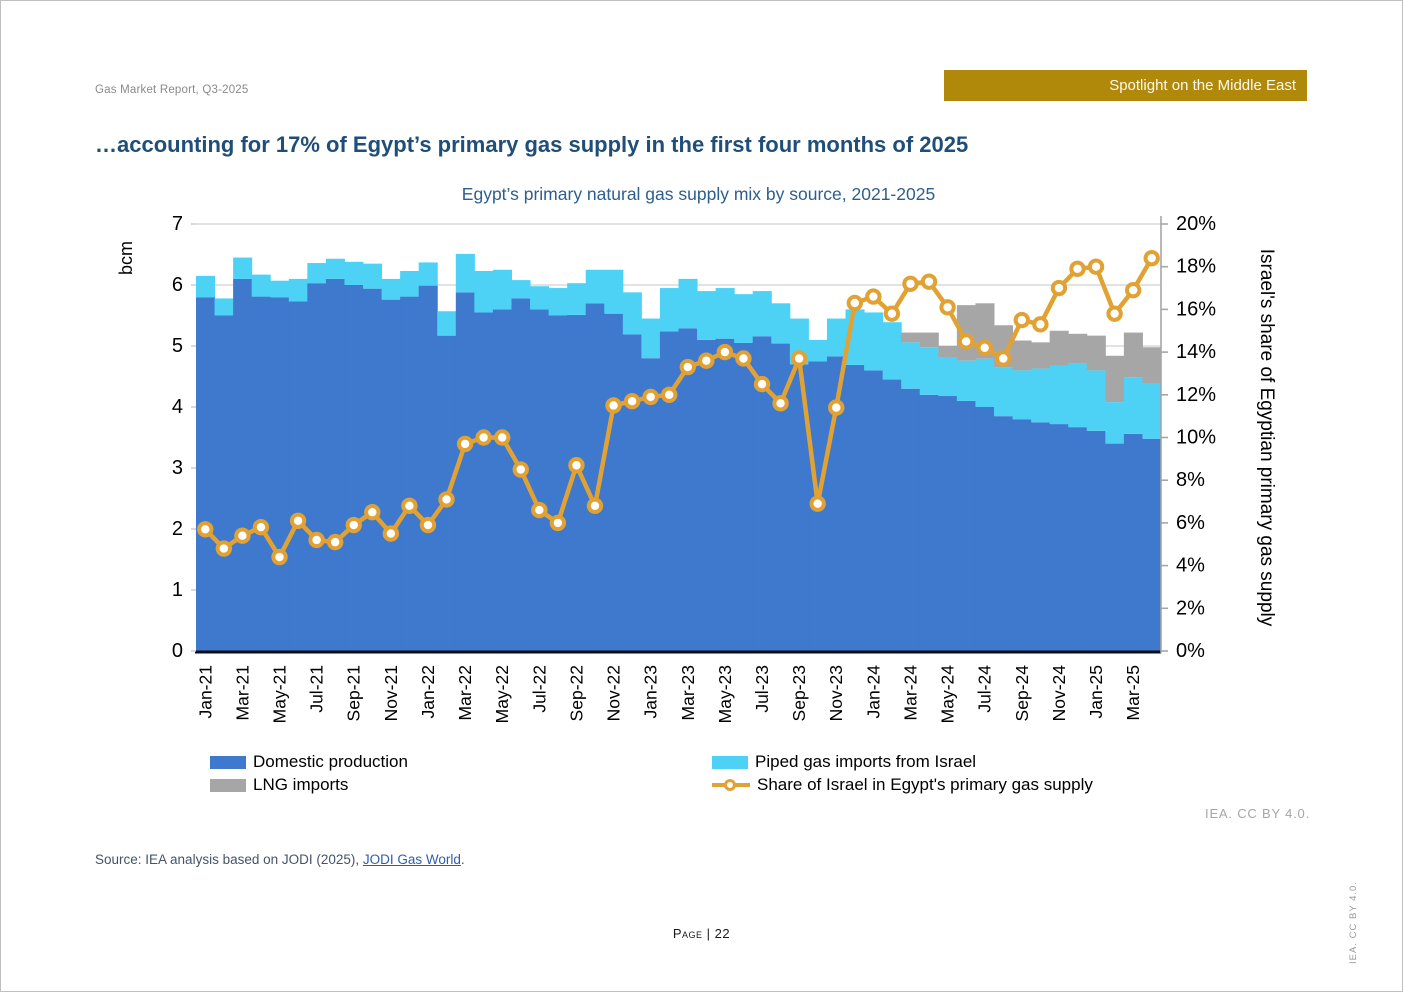  I want to click on left-axis-title: bcm, so click(126, 258).